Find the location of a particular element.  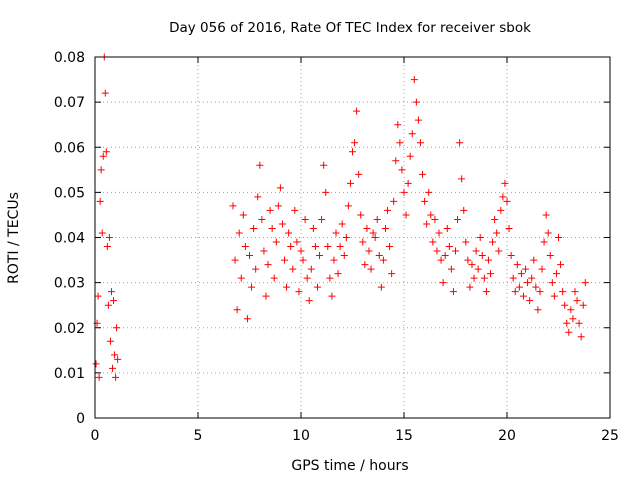

x-tick-label: 10 is located at coordinates (301, 436).